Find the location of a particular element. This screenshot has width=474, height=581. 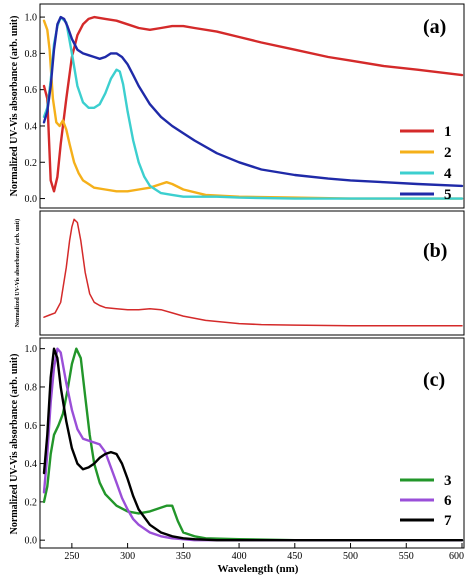

panel-b-y-axis-title: Normalized UV-Vis absorbance (arb. unit) is located at coordinates (17, 273).